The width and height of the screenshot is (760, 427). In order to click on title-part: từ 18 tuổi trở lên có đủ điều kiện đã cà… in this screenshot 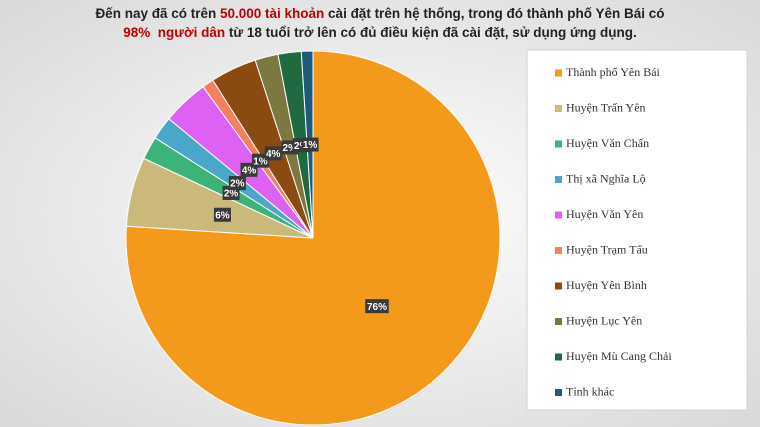, I will do `click(431, 32)`.